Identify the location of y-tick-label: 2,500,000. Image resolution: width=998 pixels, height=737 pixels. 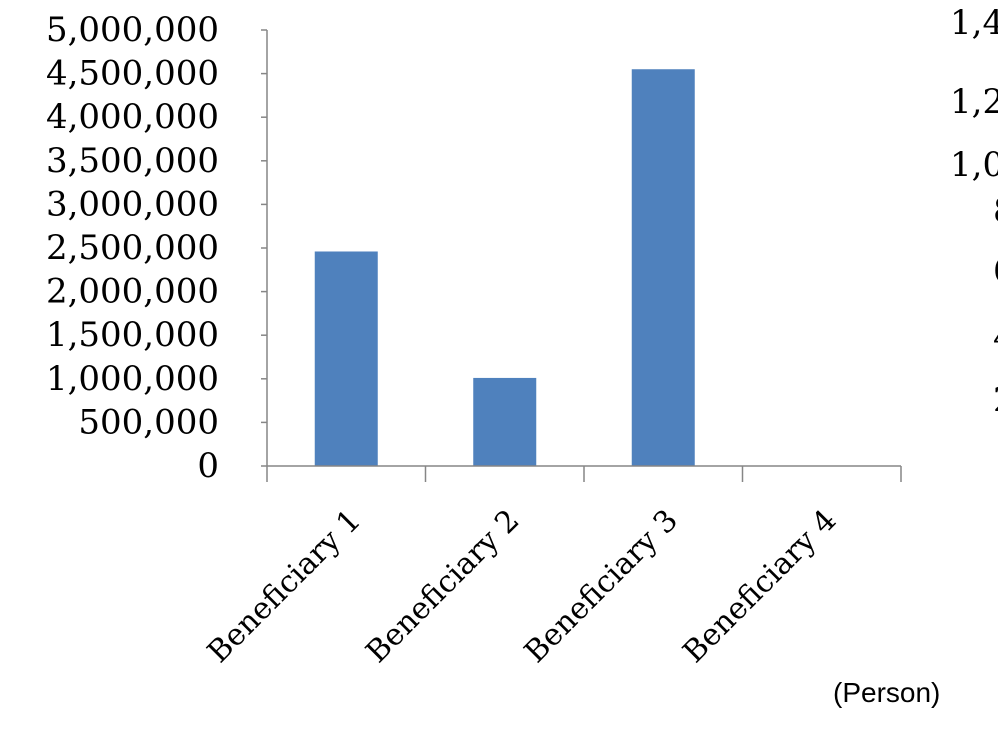
(132, 248).